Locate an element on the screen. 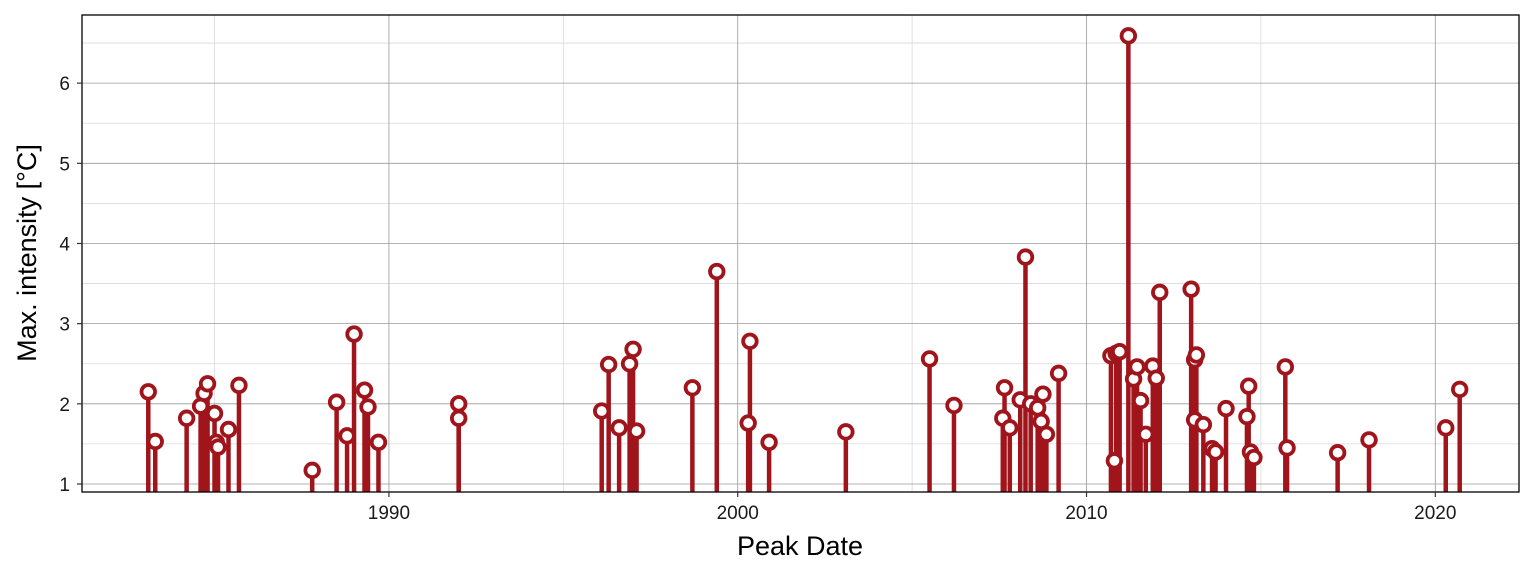 This screenshot has height=576, width=1536. y-tick-label: 5 is located at coordinates (64, 164).